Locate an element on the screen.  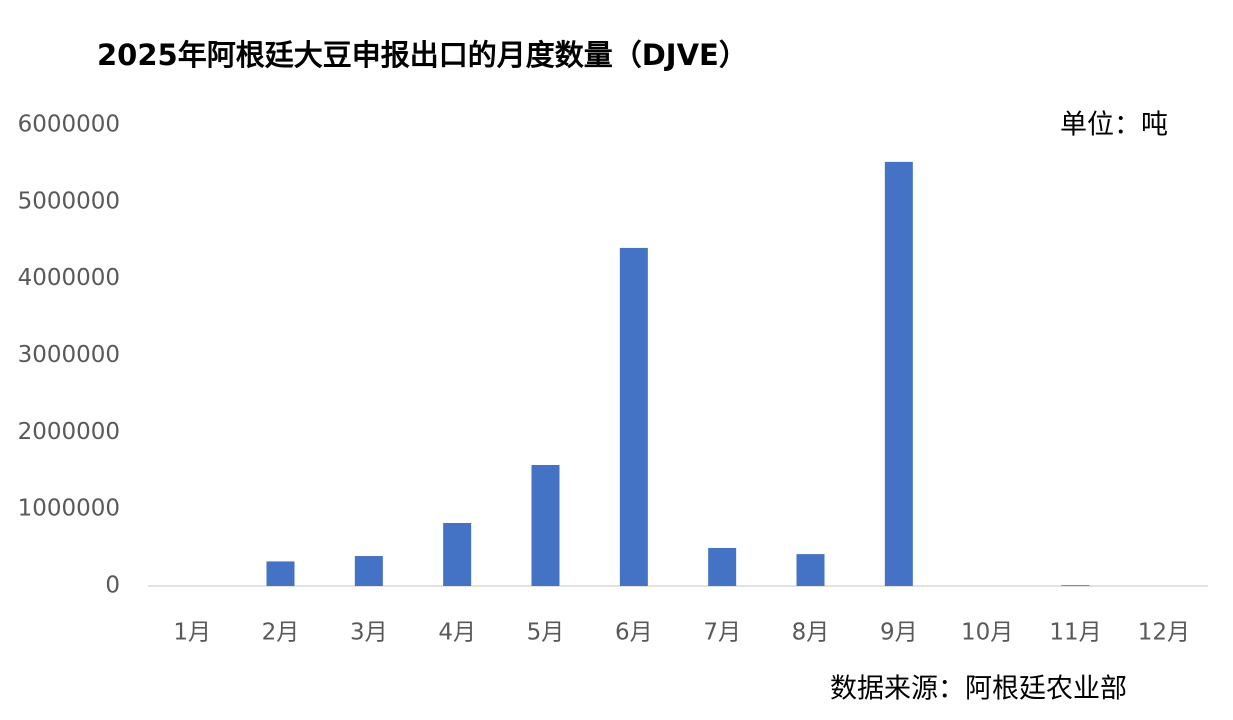
x-tick-label: 1月 is located at coordinates (192, 633).